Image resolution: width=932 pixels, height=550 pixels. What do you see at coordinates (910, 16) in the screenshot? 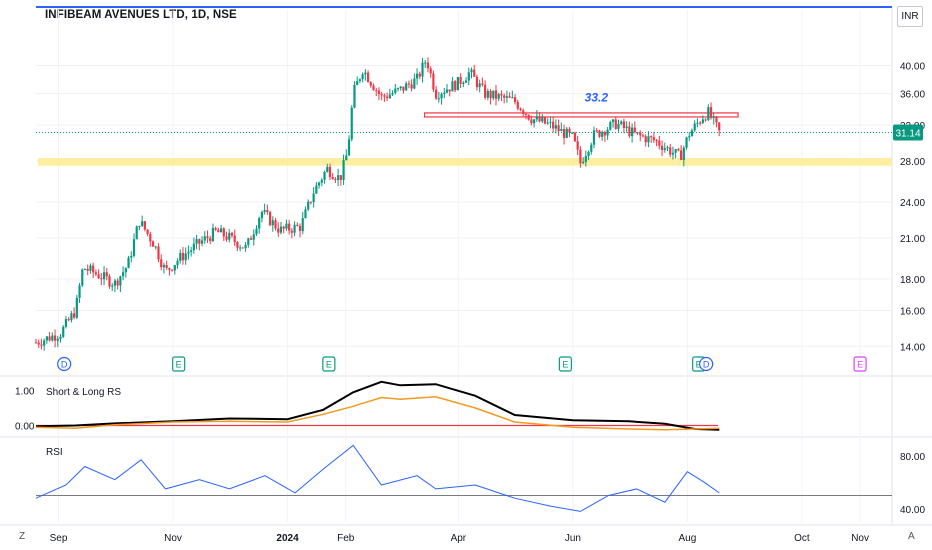
I see `currency-button: INR` at bounding box center [910, 16].